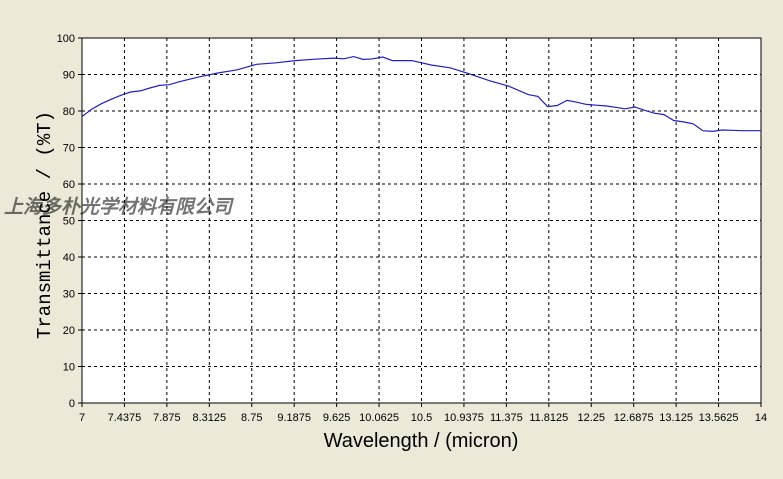 The image size is (783, 479). I want to click on transmittance-series-line, so click(421, 94).